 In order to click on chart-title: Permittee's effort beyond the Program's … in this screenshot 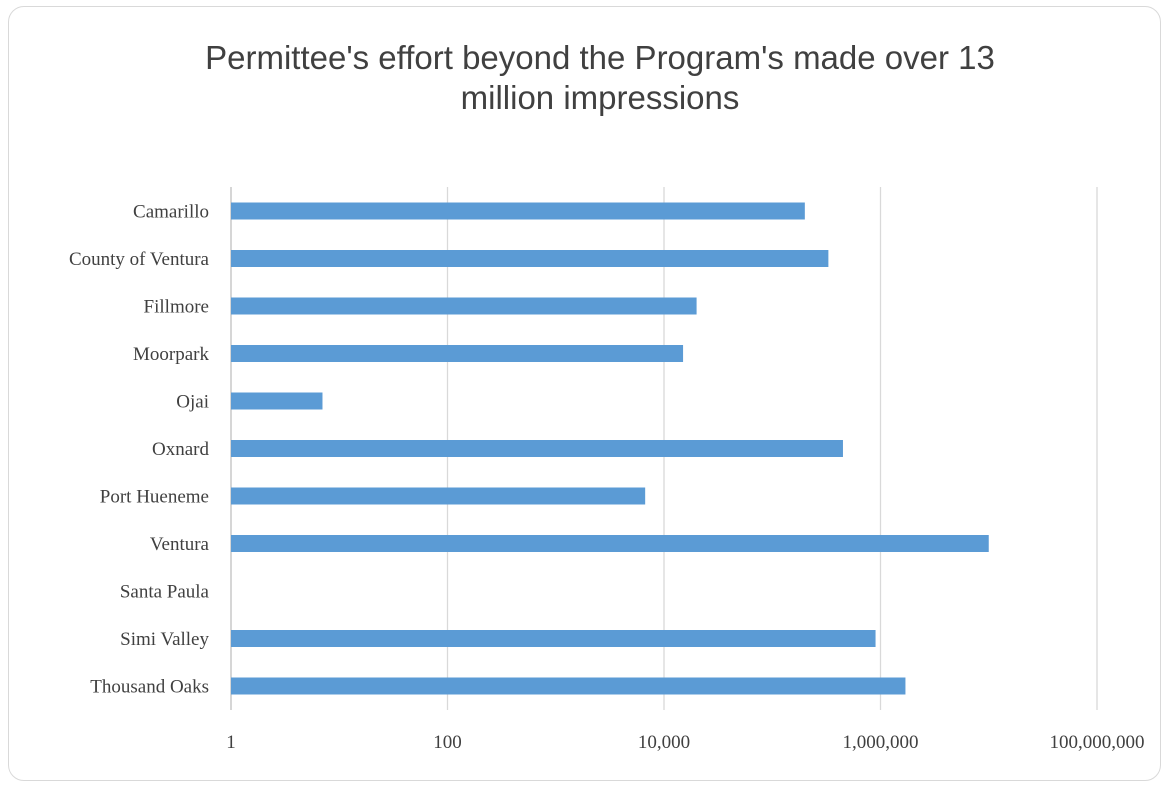, I will do `click(581, 78)`.